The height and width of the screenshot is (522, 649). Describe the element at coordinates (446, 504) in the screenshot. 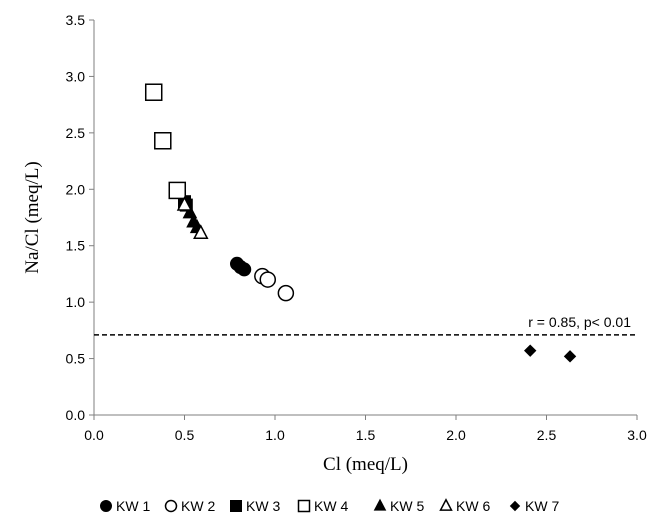

I see `legend-marker-kw6` at that location.